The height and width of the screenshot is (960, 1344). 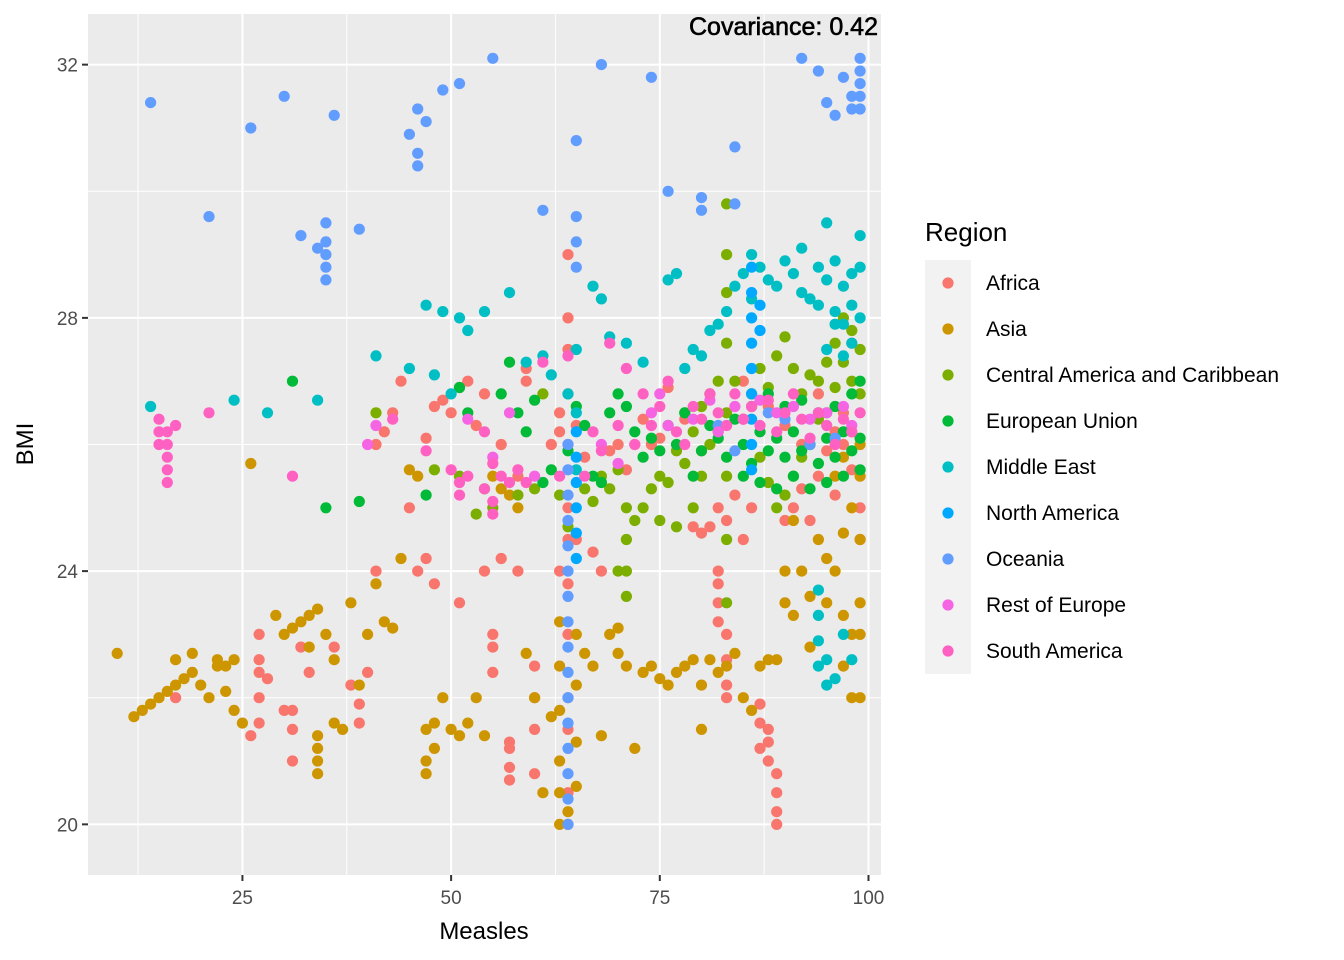 I want to click on legend-label: Africa, so click(x=1013, y=283).